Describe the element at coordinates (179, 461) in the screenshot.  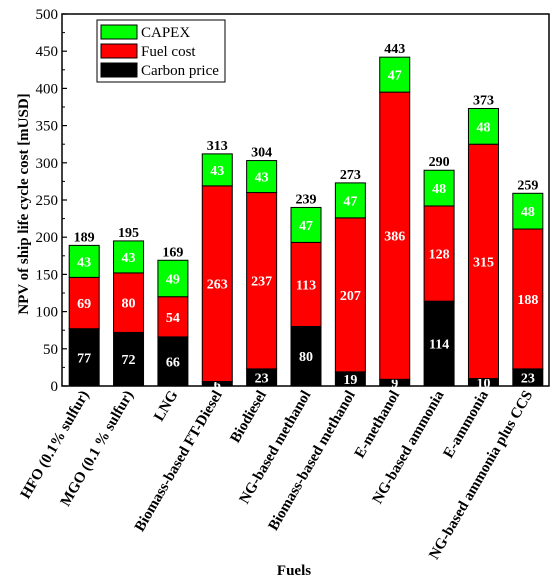
I see `category-label: Biomass-based FT-Diesel` at that location.